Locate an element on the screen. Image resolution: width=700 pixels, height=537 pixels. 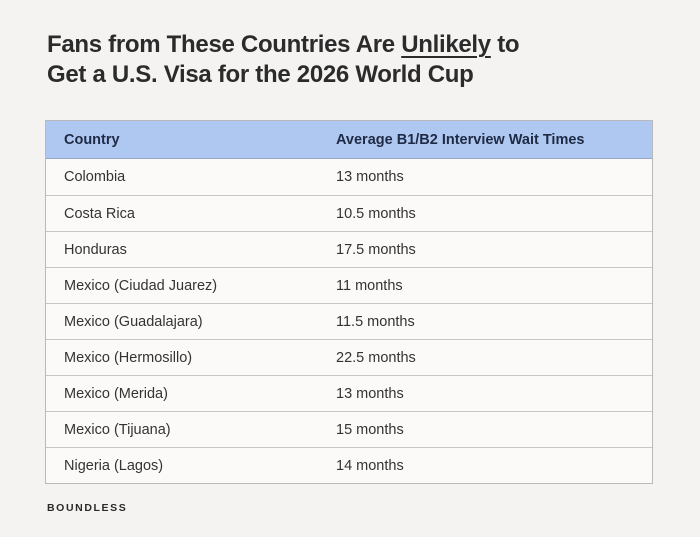
country-cell: Colombia is located at coordinates (95, 177).